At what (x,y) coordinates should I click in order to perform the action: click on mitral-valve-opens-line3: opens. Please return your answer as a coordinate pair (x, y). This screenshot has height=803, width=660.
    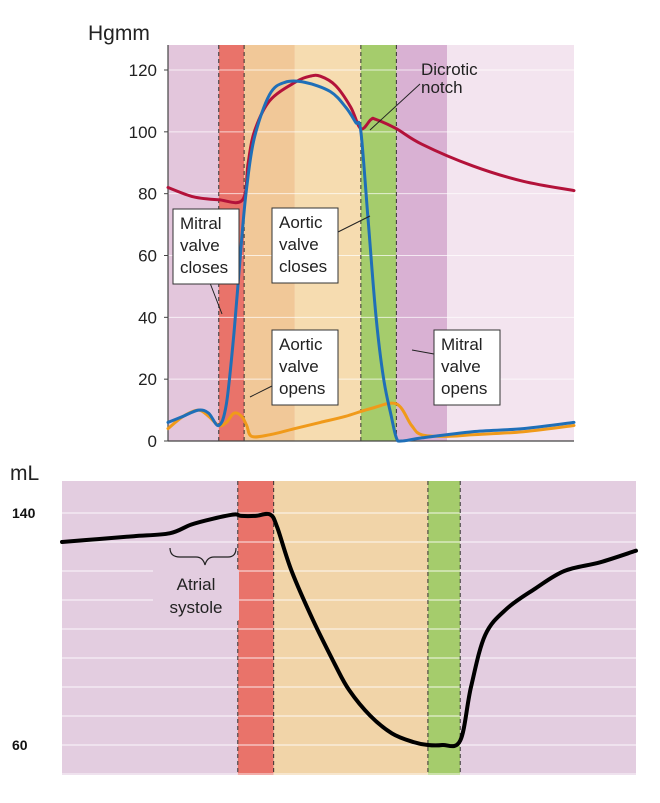
    Looking at the image, I should click on (464, 388).